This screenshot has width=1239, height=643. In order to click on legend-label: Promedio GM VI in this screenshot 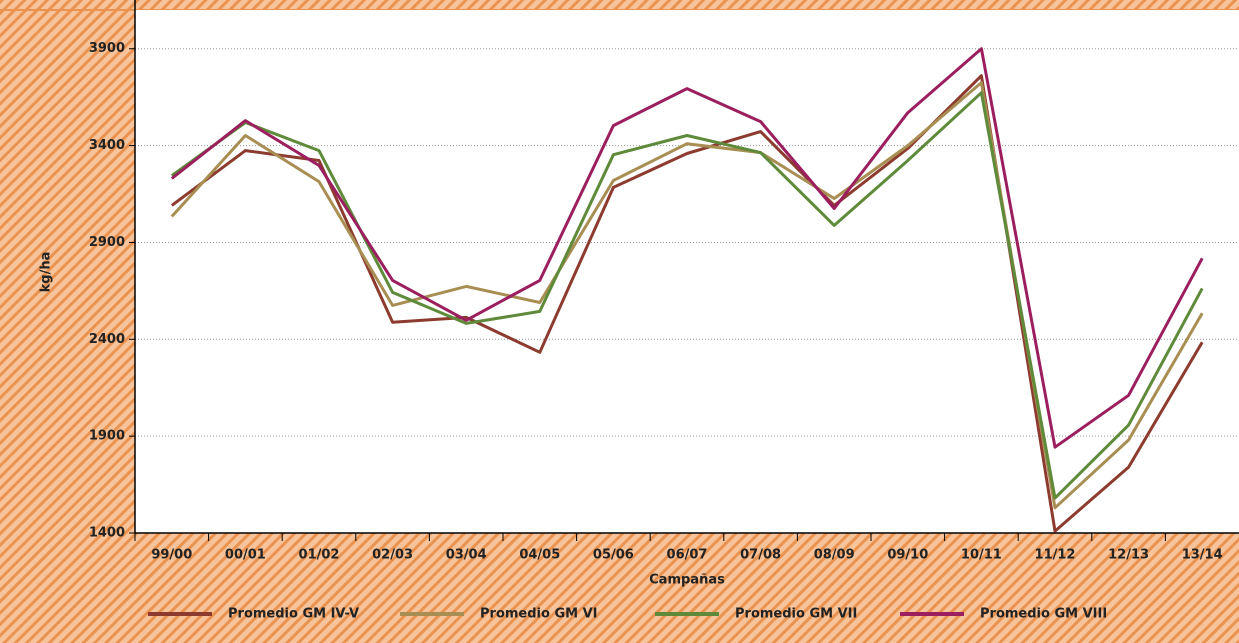, I will do `click(538, 614)`.